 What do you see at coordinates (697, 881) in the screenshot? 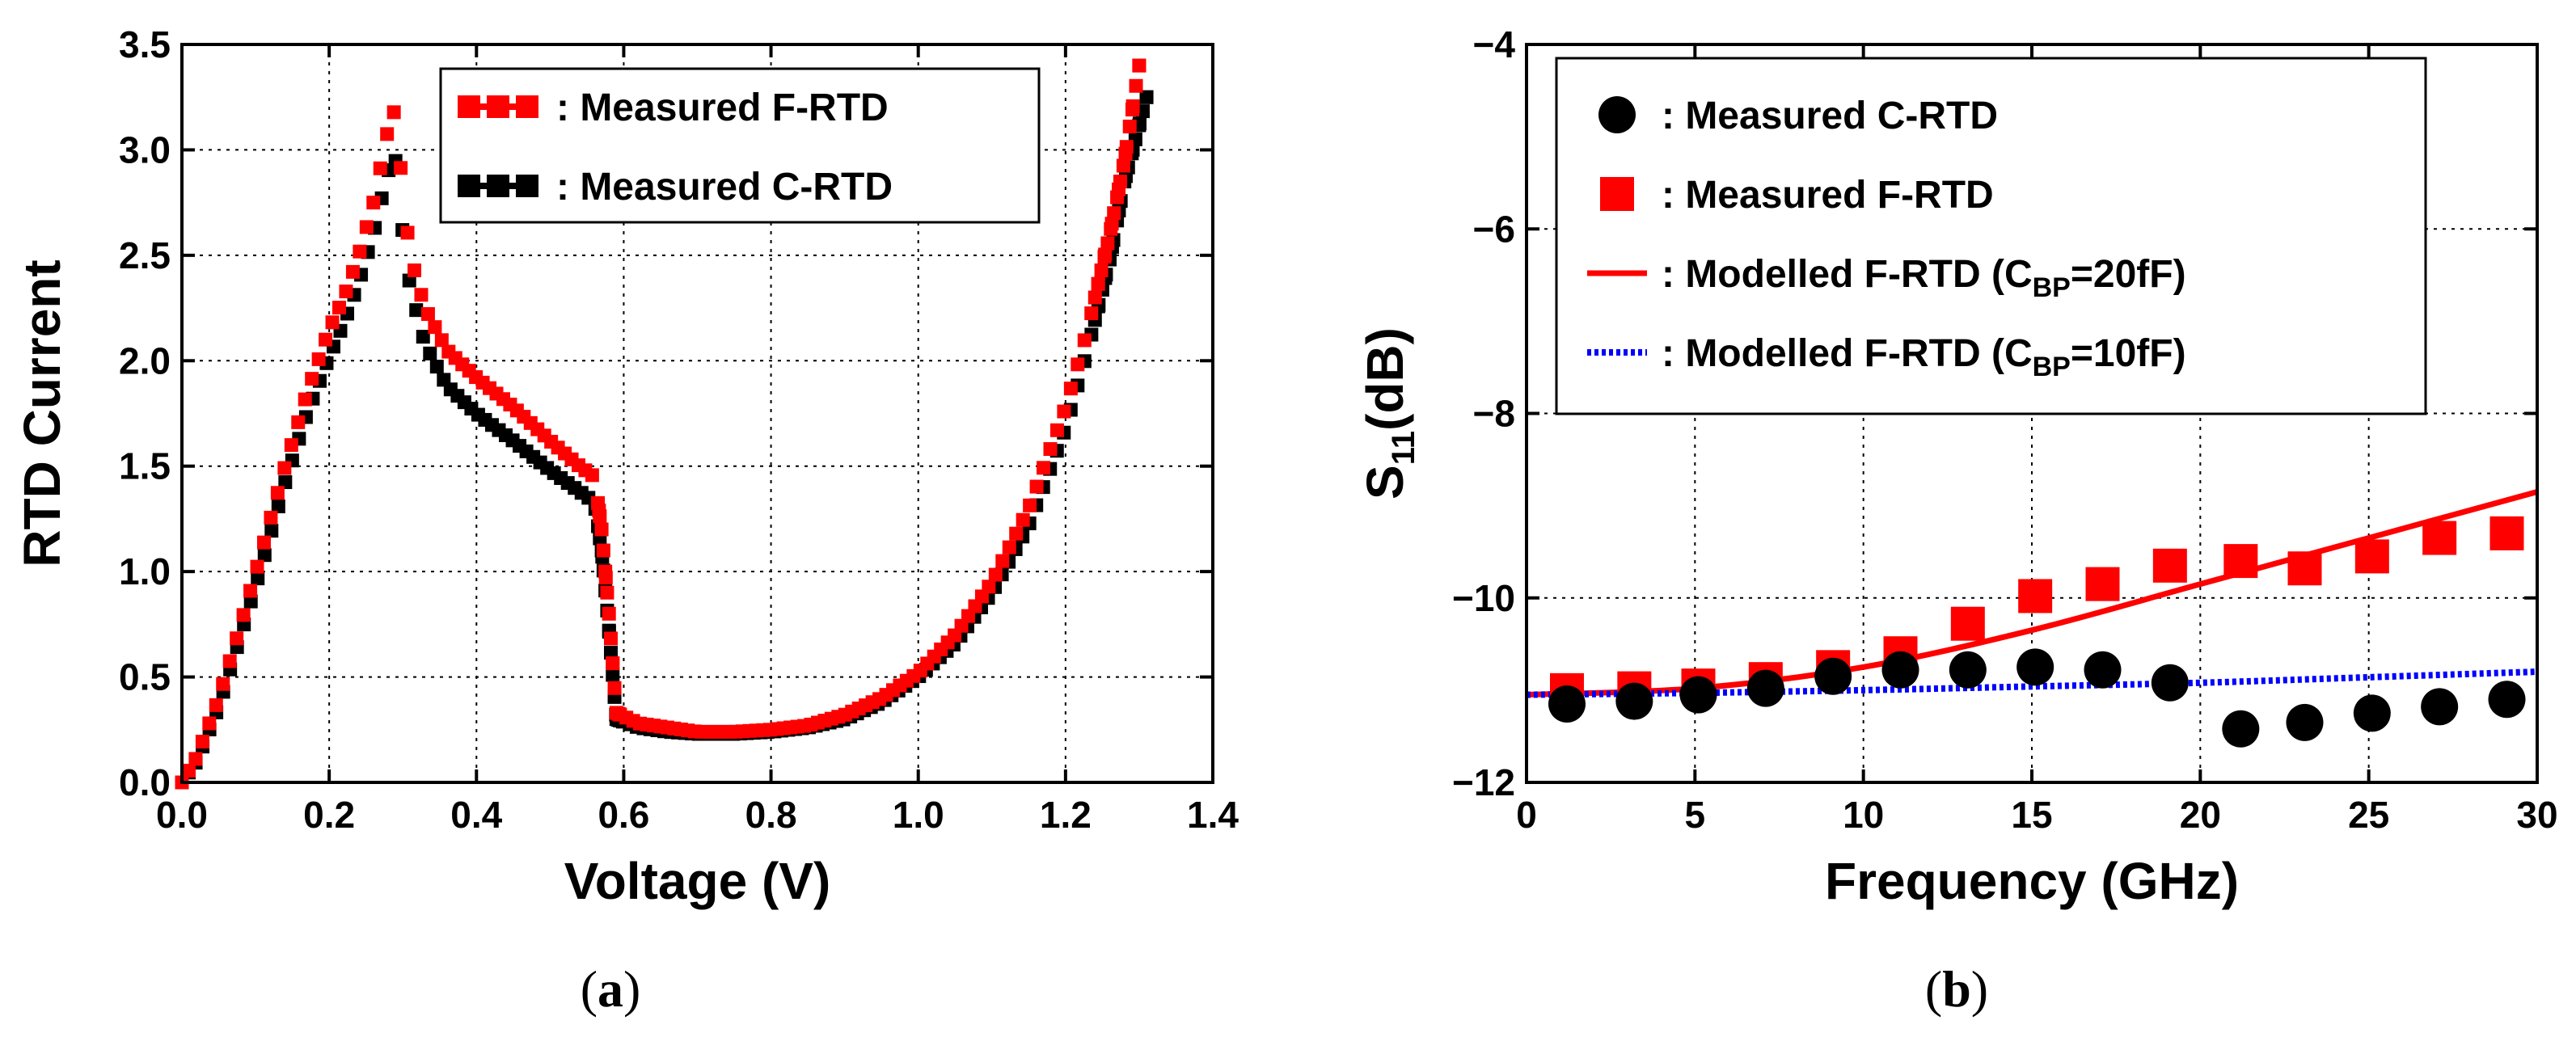
I see `x-axis-label: Voltage (V)` at bounding box center [697, 881].